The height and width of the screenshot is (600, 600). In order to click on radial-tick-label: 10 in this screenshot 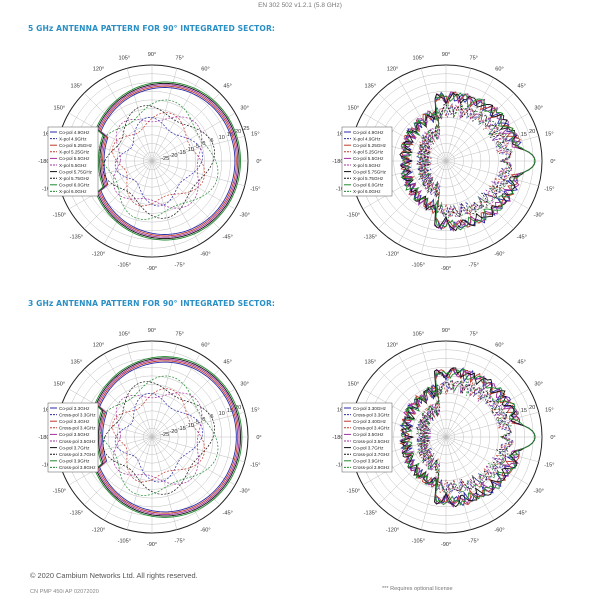, I will do `click(516, 138)`.